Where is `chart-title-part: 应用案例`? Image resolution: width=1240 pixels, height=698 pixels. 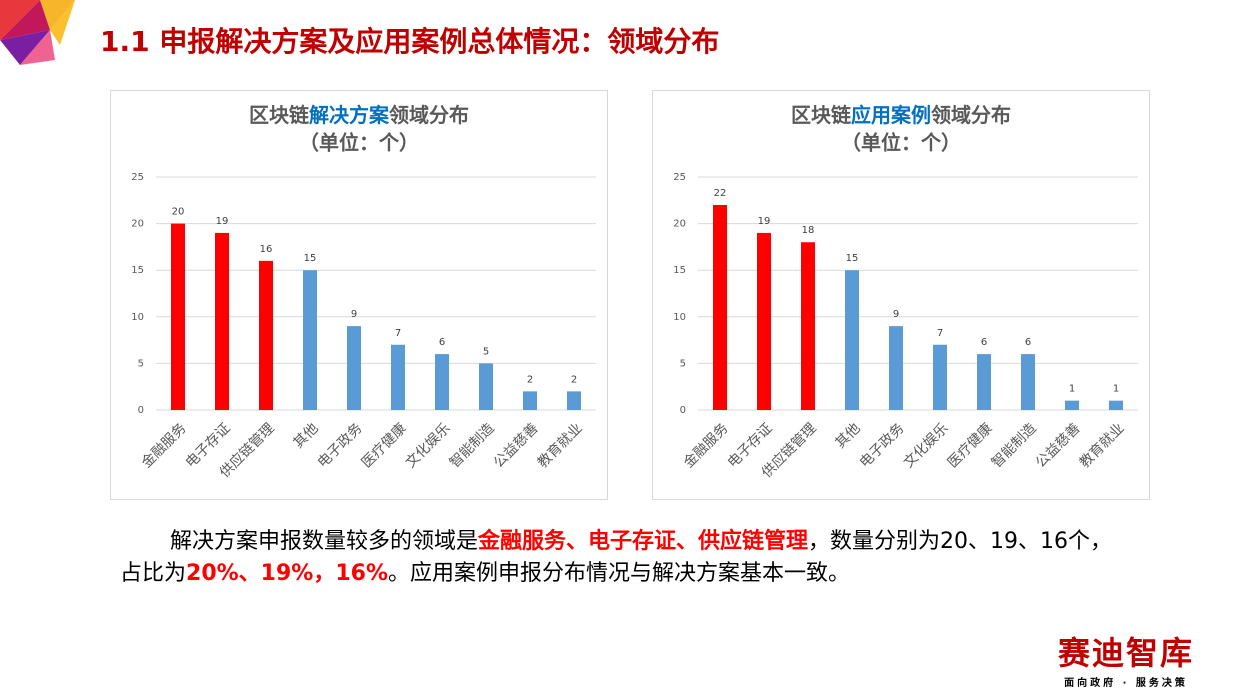
chart-title-part: 应用案例 is located at coordinates (891, 115).